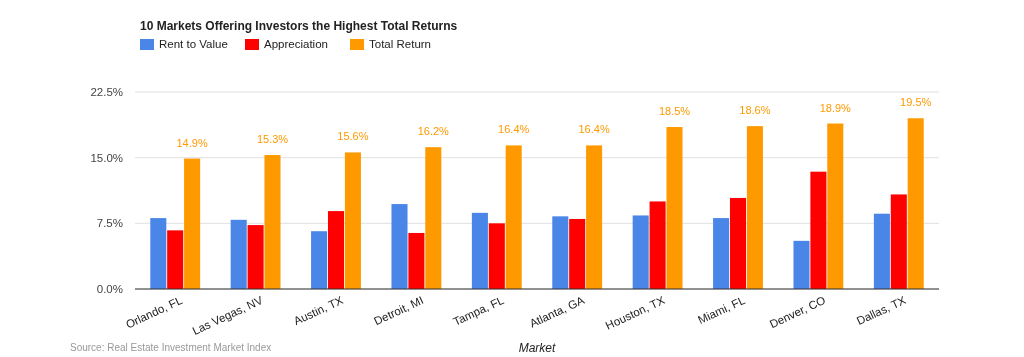  Describe the element at coordinates (193, 44) in the screenshot. I see `legend-label: Rent to Value` at that location.